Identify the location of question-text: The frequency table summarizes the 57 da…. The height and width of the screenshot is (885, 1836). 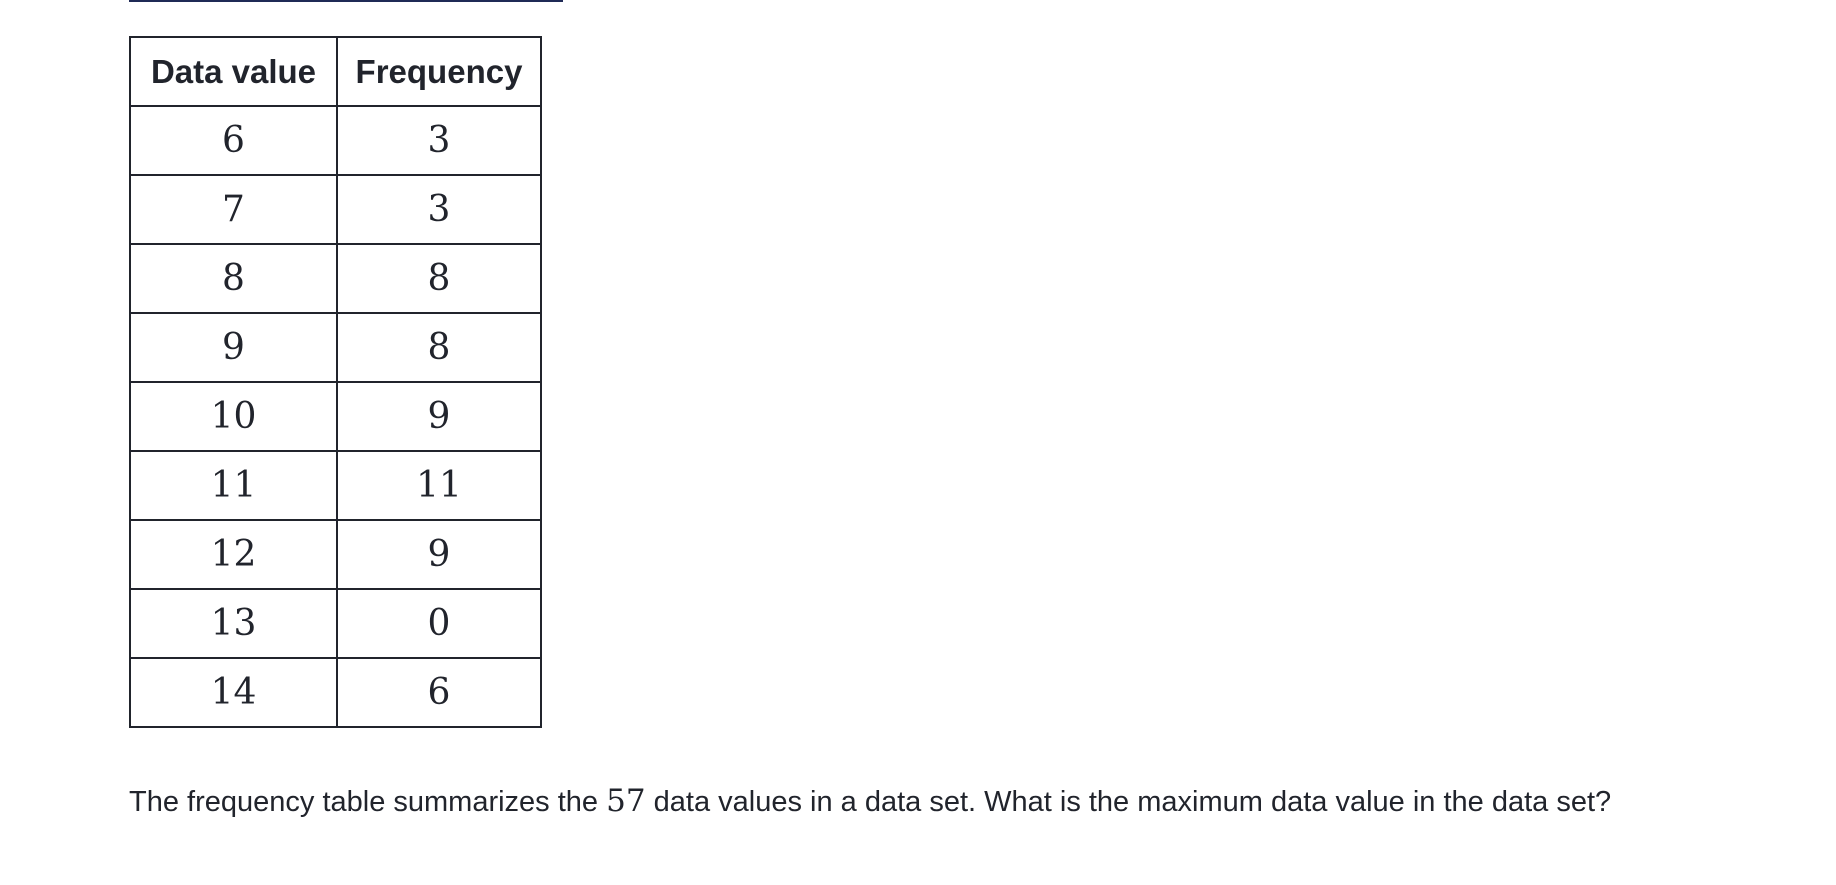
(904, 802).